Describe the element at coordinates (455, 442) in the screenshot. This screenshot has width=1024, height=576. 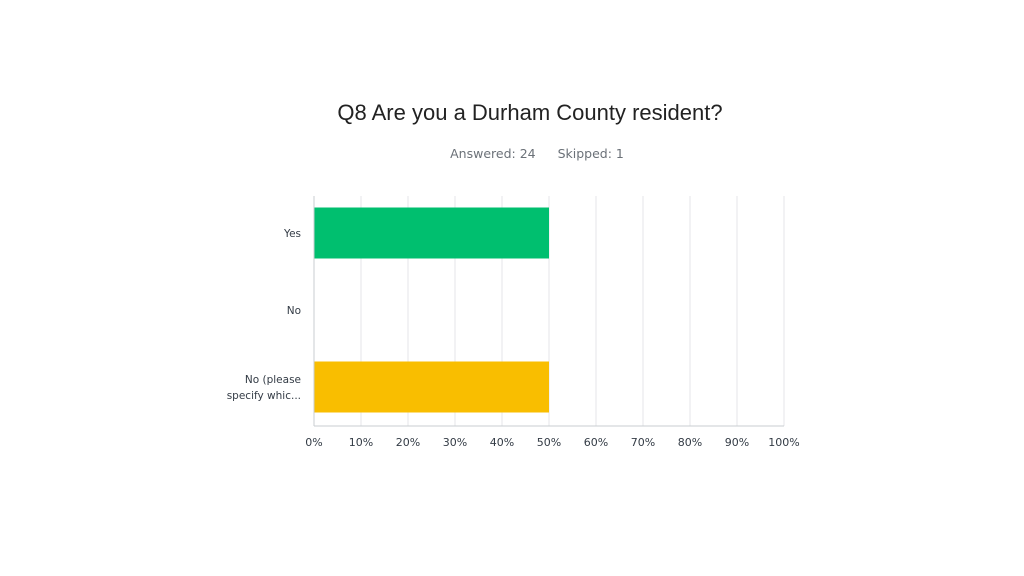
I see `x-tick-label: 30%` at that location.